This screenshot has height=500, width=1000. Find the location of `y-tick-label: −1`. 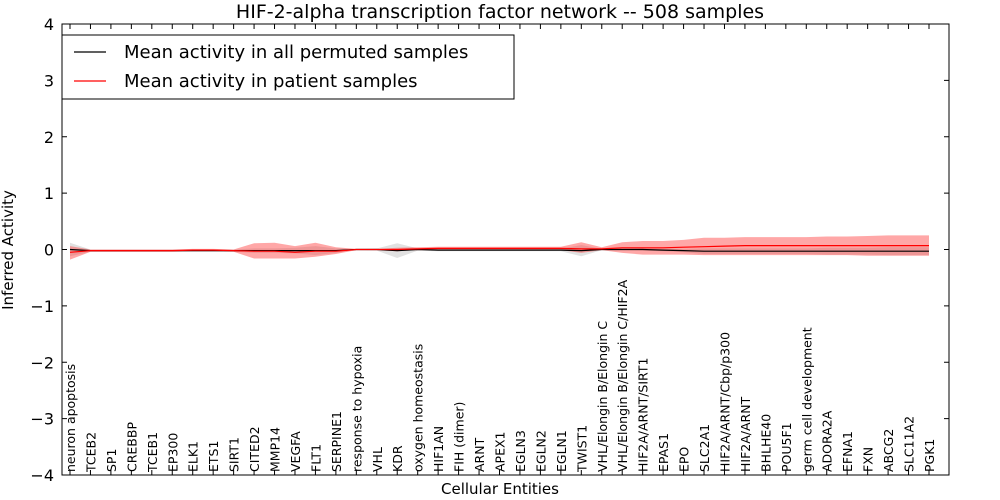

y-tick-label: −1 is located at coordinates (42, 306).